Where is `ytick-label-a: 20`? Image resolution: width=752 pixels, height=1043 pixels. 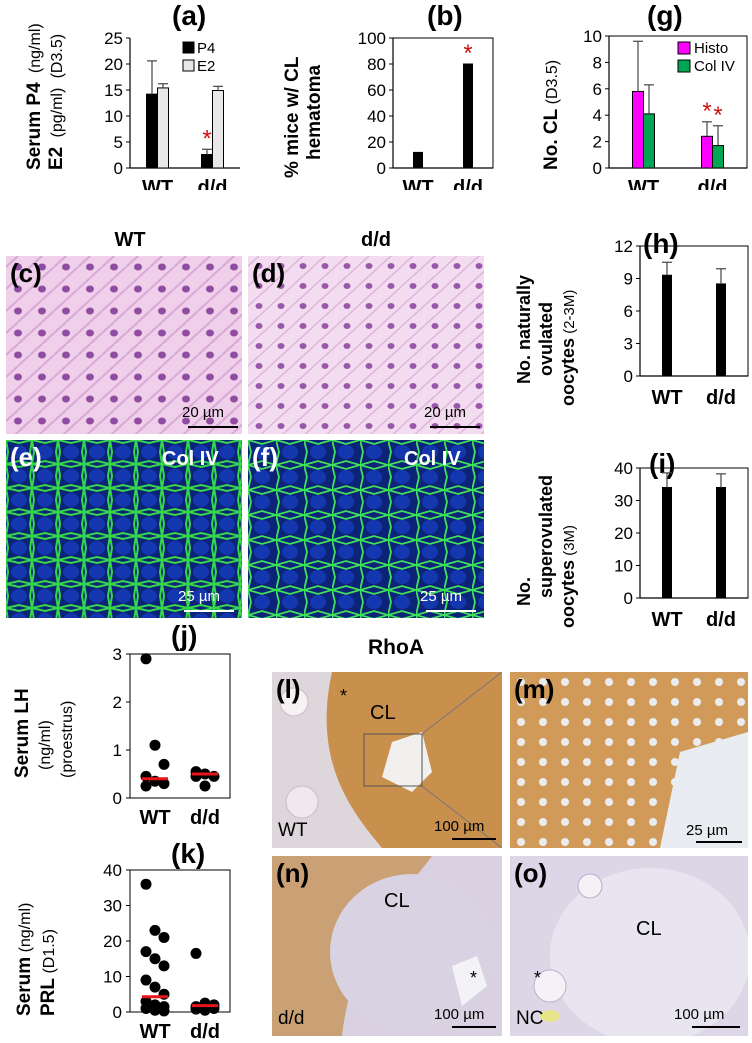 ytick-label-a: 20 is located at coordinates (113, 64).